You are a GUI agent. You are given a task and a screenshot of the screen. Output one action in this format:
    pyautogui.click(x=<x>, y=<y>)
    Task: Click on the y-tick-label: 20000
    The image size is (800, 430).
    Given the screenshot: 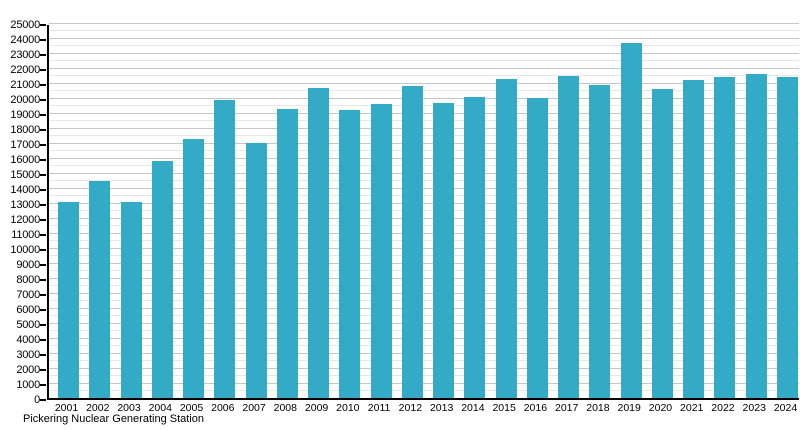 What is the action you would take?
    pyautogui.click(x=25, y=100)
    